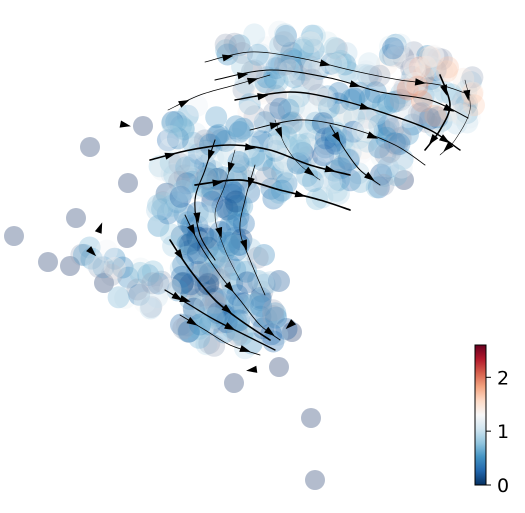  What do you see at coordinates (480, 415) in the screenshot?
I see `colorbar-gradient` at bounding box center [480, 415].